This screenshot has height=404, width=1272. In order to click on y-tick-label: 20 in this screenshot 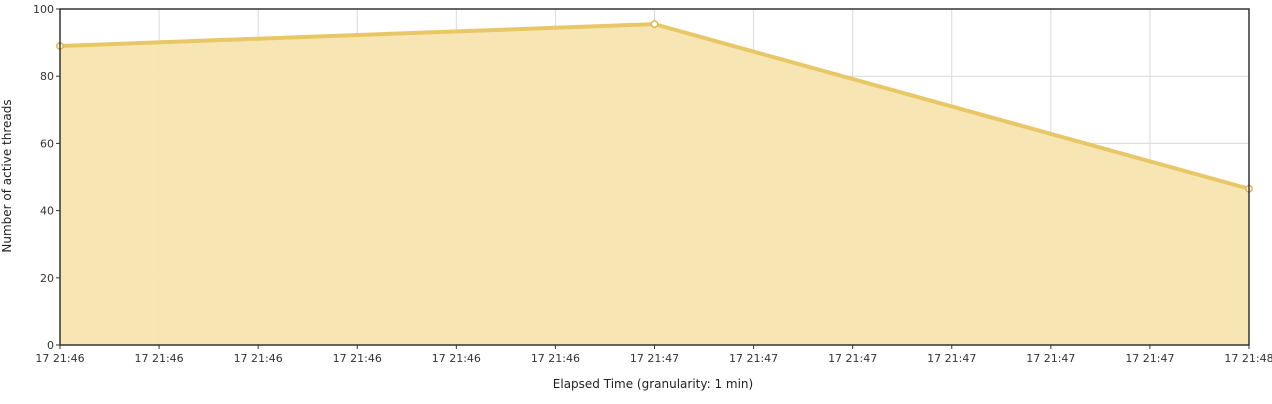, I will do `click(47, 278)`.